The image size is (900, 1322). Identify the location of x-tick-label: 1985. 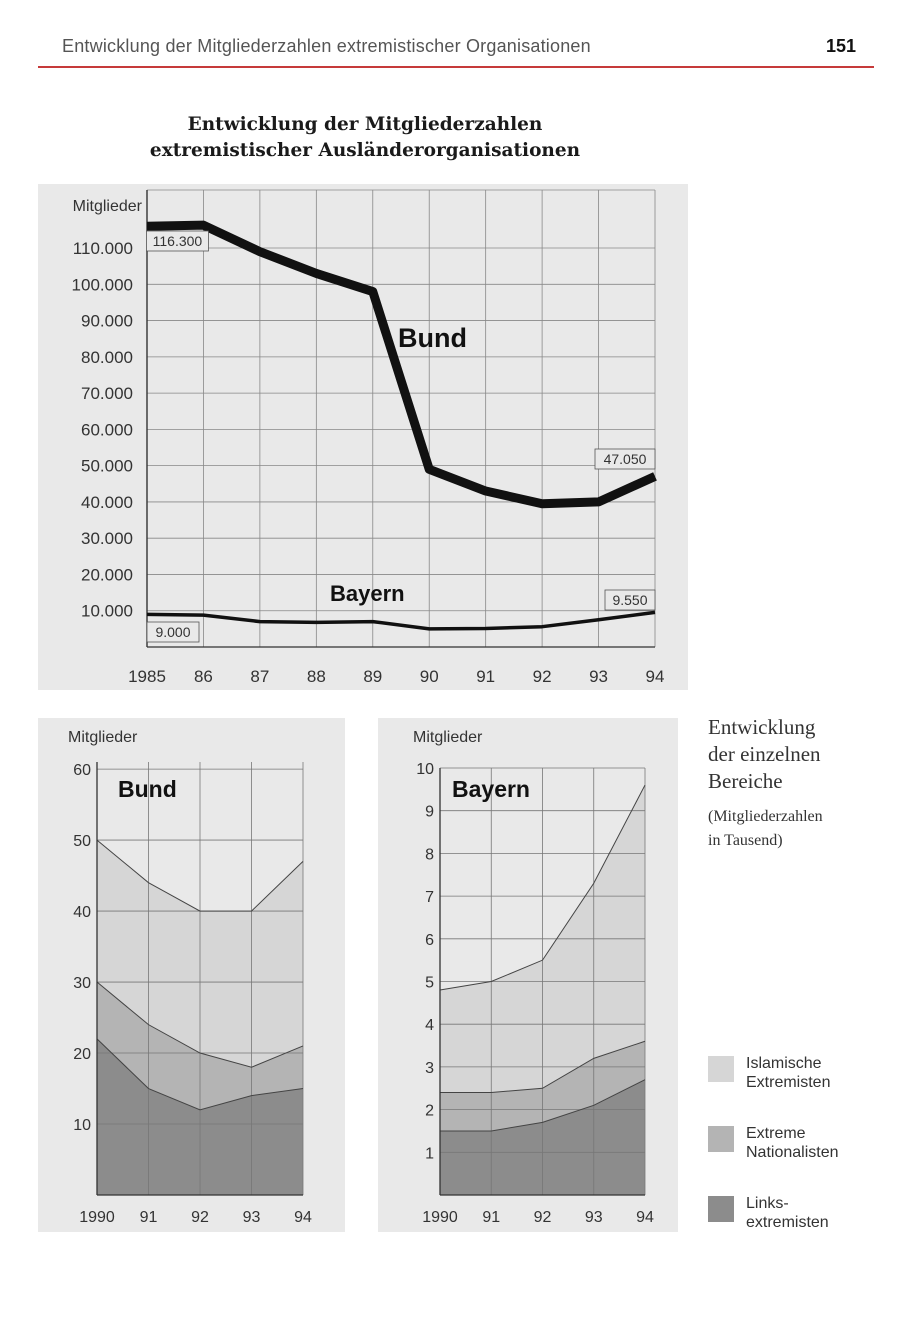
(147, 676).